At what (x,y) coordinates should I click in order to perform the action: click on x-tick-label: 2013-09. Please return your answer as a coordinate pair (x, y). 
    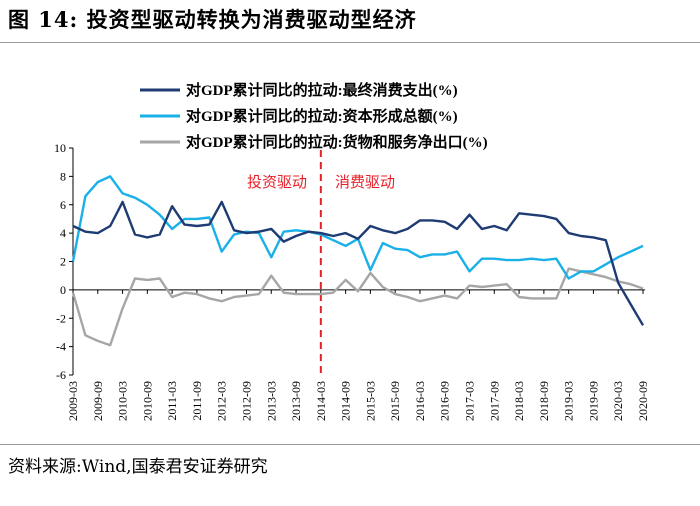
    Looking at the image, I should click on (296, 401).